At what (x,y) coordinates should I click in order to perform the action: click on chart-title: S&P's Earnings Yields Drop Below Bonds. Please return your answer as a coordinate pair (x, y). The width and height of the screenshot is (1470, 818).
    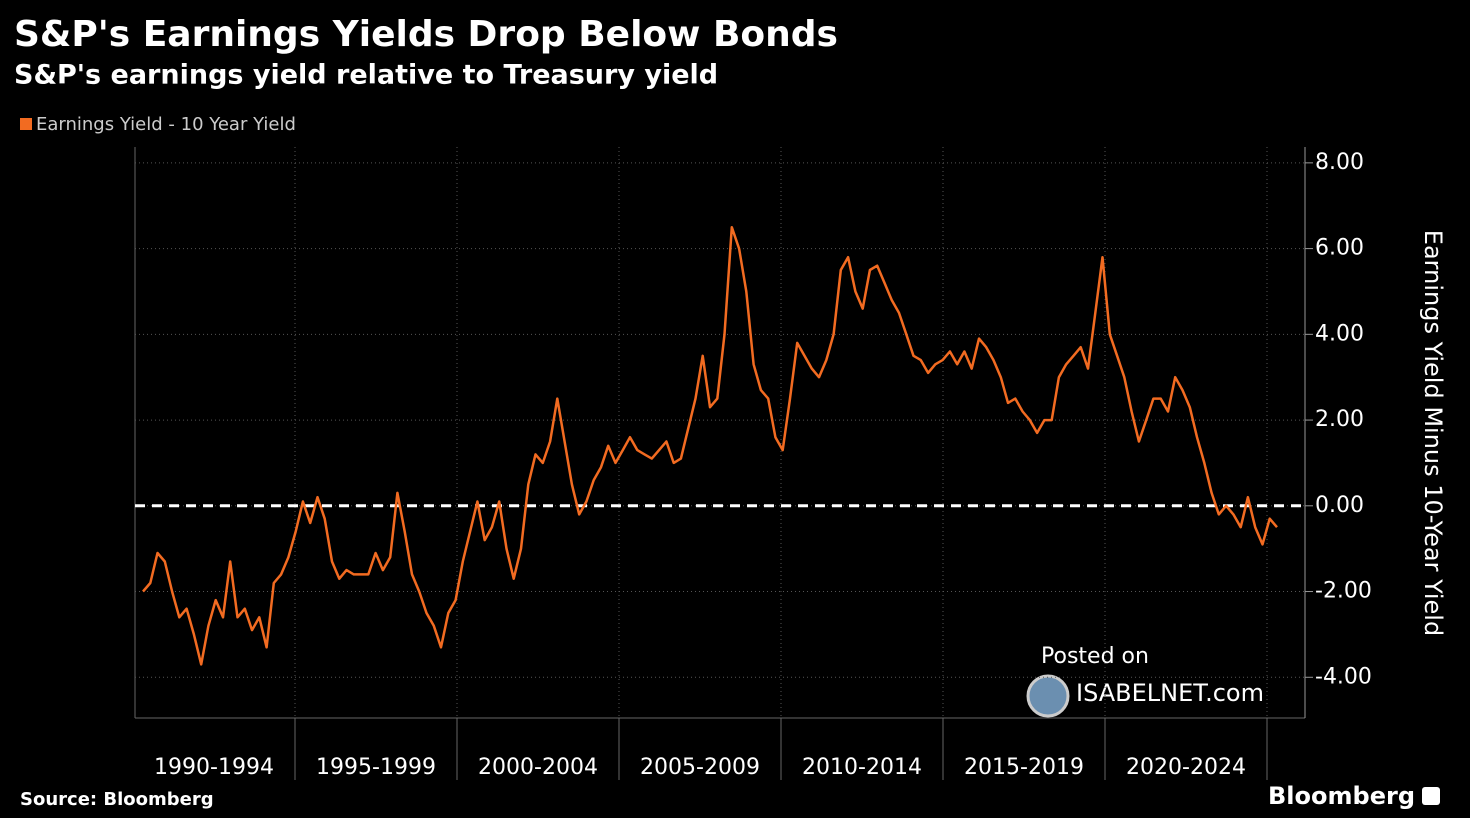
    Looking at the image, I should click on (426, 34).